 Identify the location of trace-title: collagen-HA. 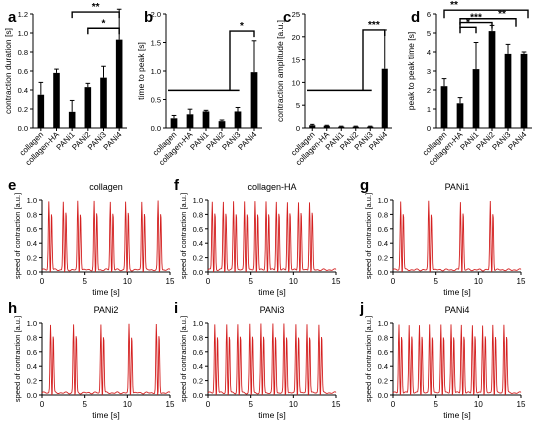
(271, 187).